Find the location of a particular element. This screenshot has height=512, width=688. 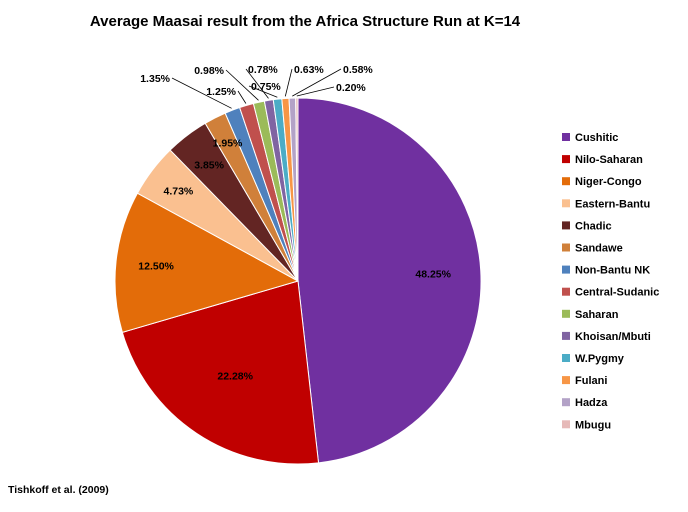

legend-label-chadic: Chadic is located at coordinates (593, 226).